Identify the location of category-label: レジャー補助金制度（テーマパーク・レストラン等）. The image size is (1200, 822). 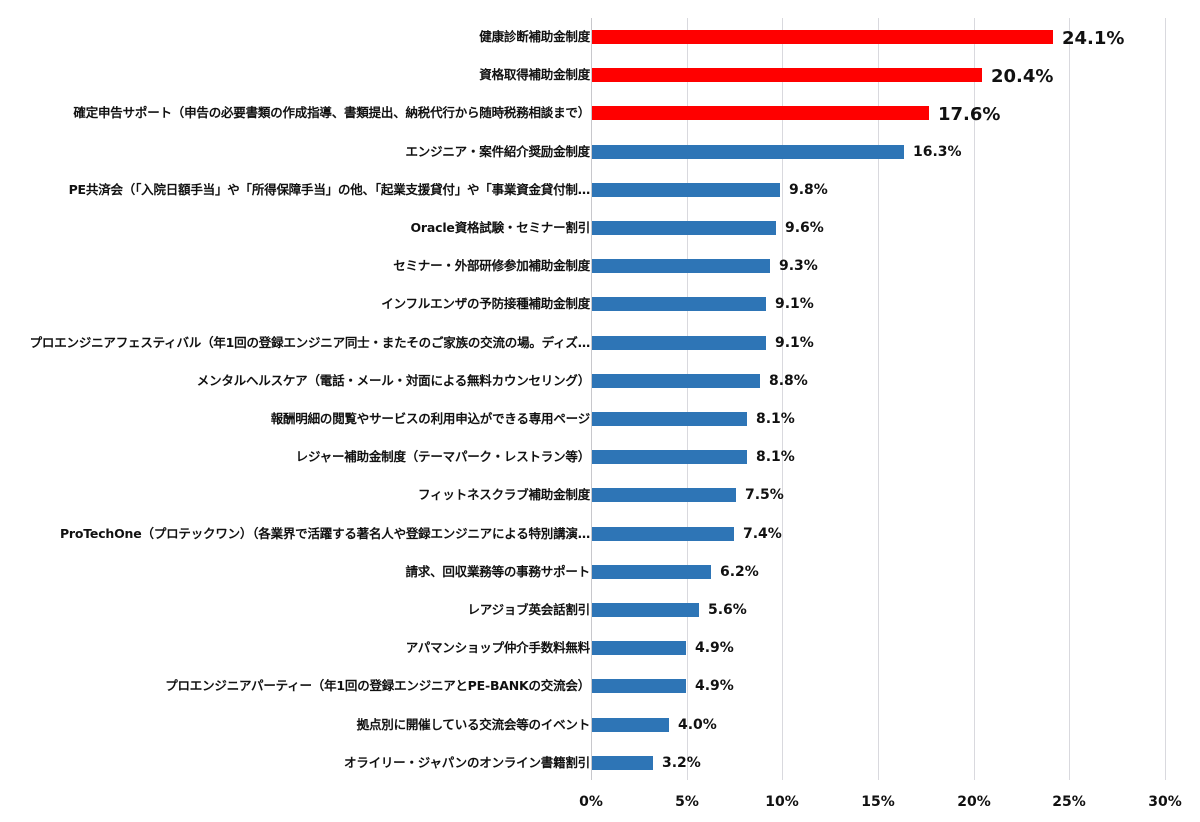
(443, 456).